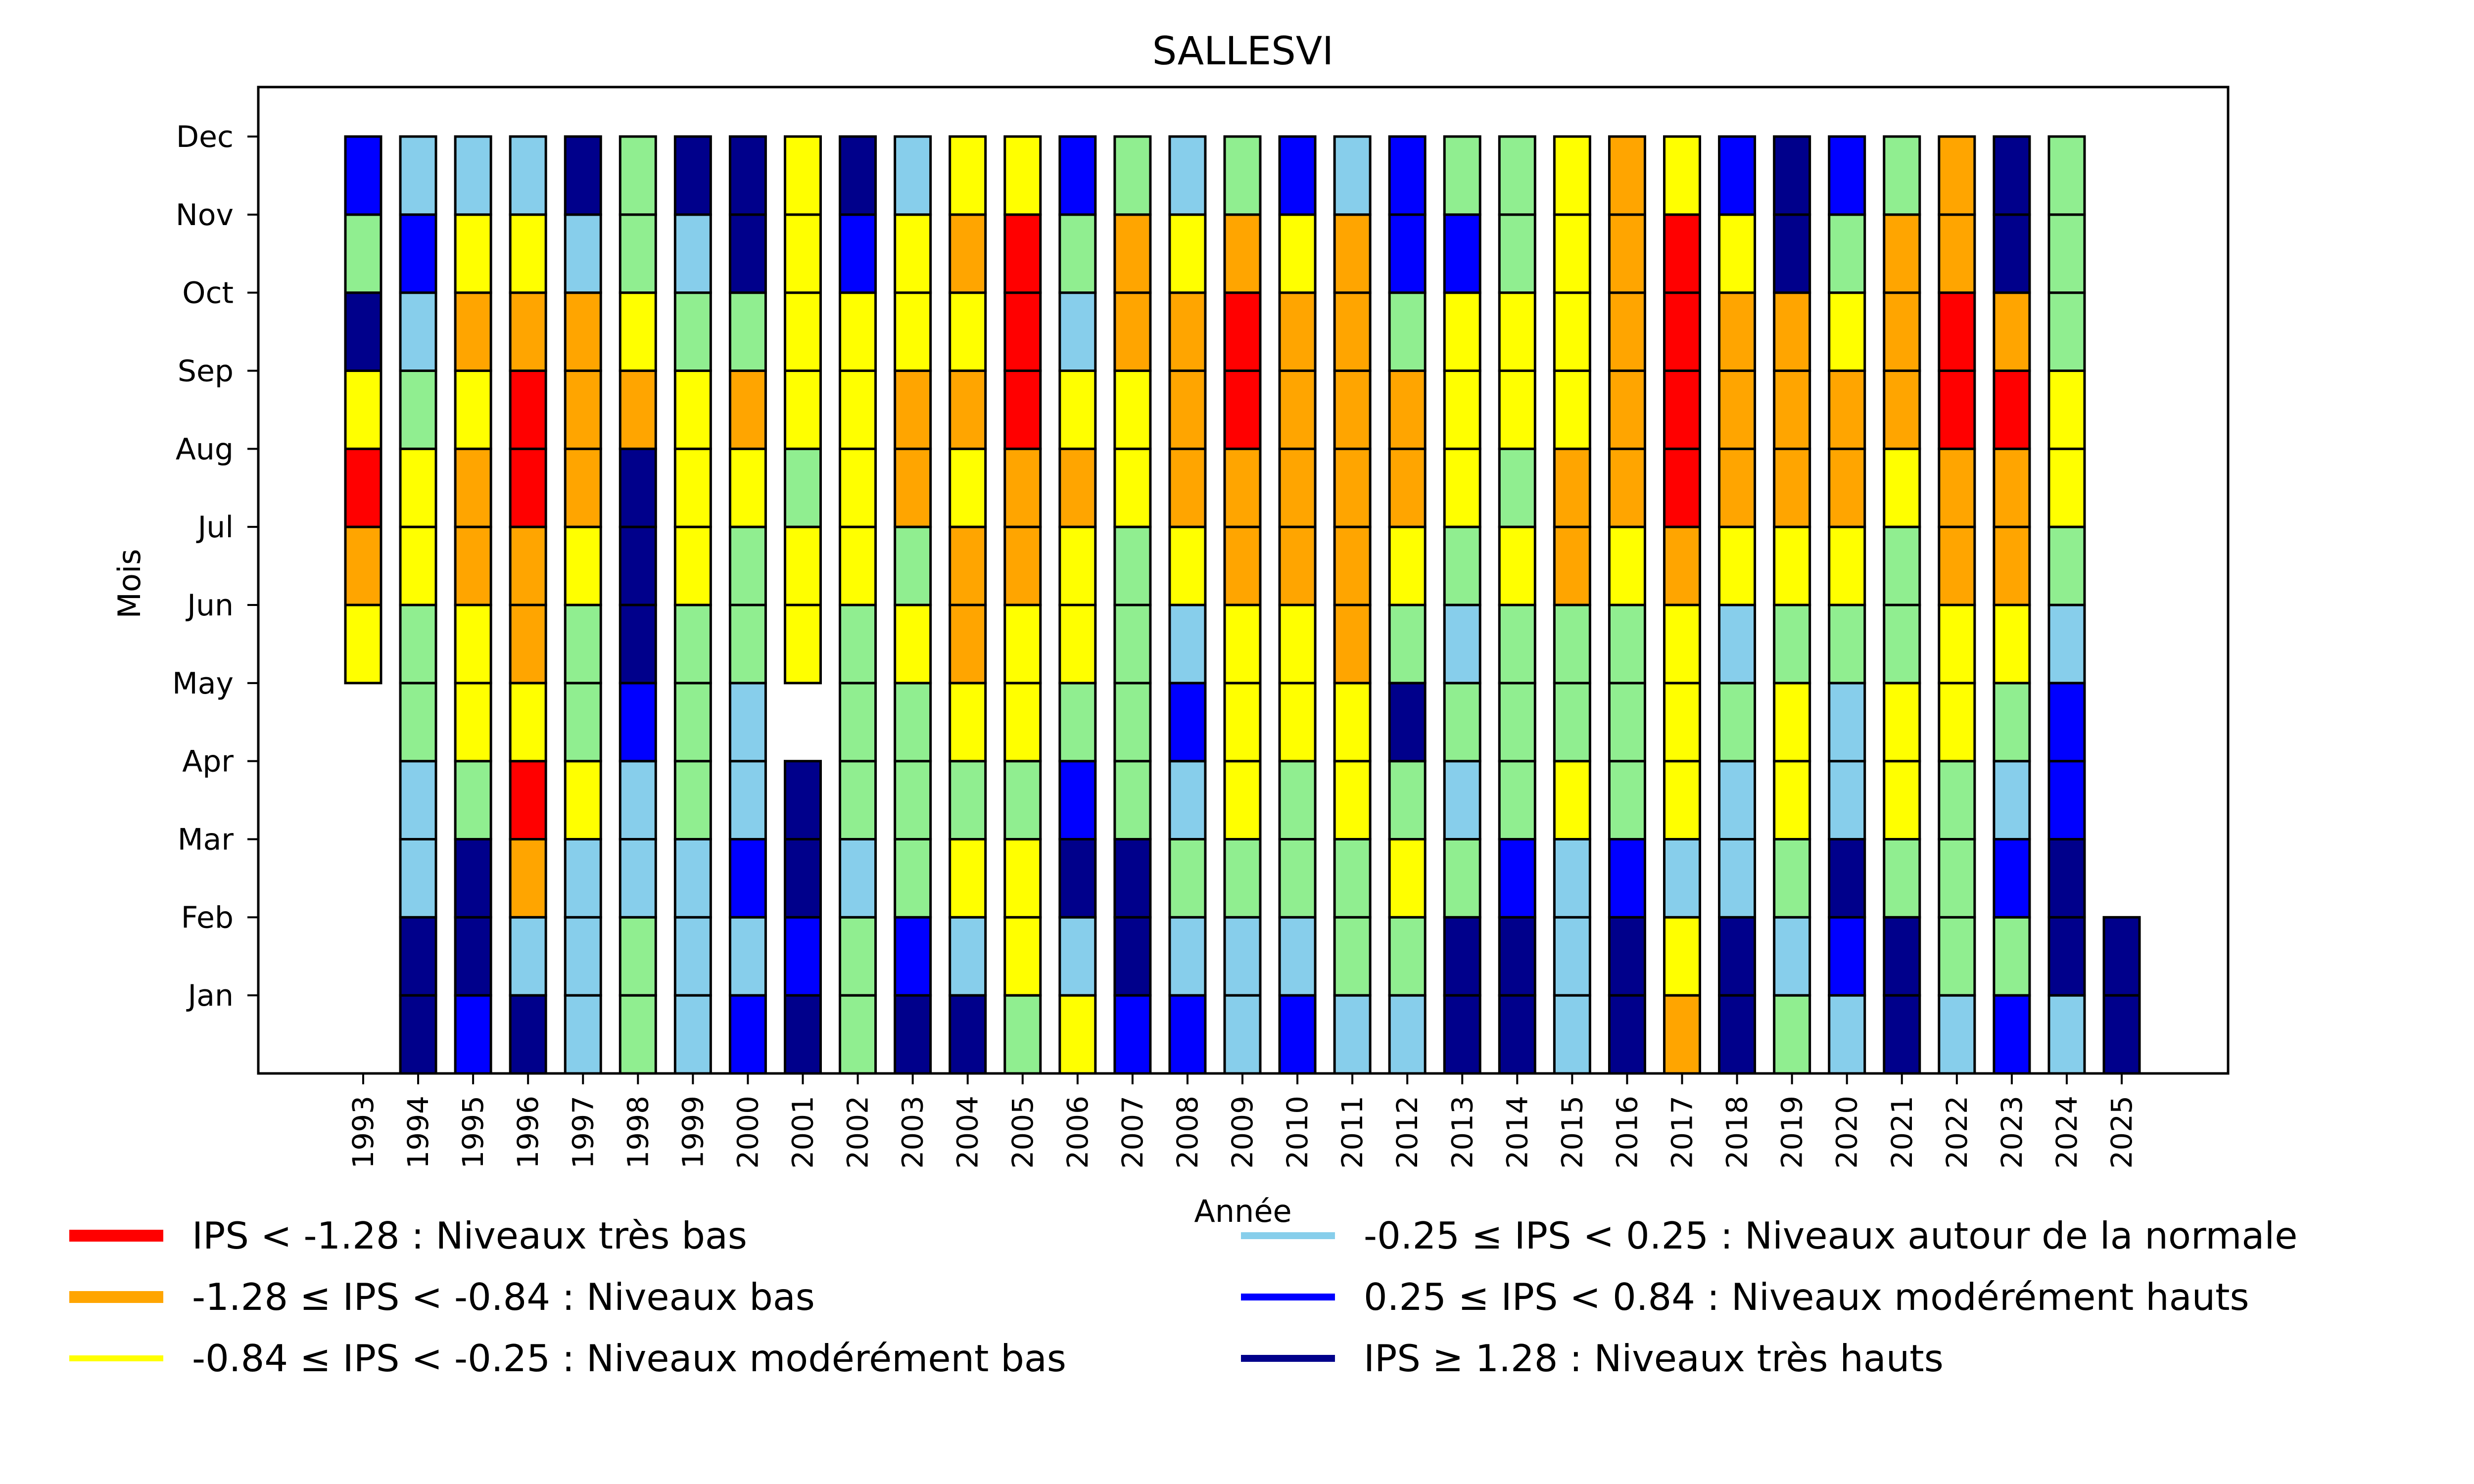 The image size is (2474, 1484). Describe the element at coordinates (1353, 565) in the screenshot. I see `cell-2011-jul` at that location.